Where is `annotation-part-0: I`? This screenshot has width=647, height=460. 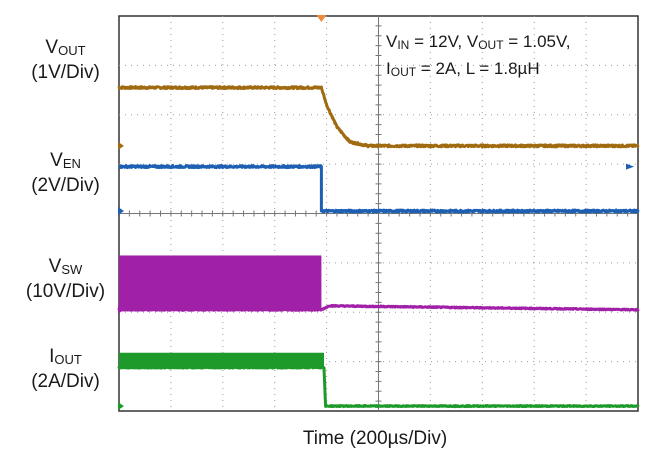
annotation-part-0: I is located at coordinates (388, 68).